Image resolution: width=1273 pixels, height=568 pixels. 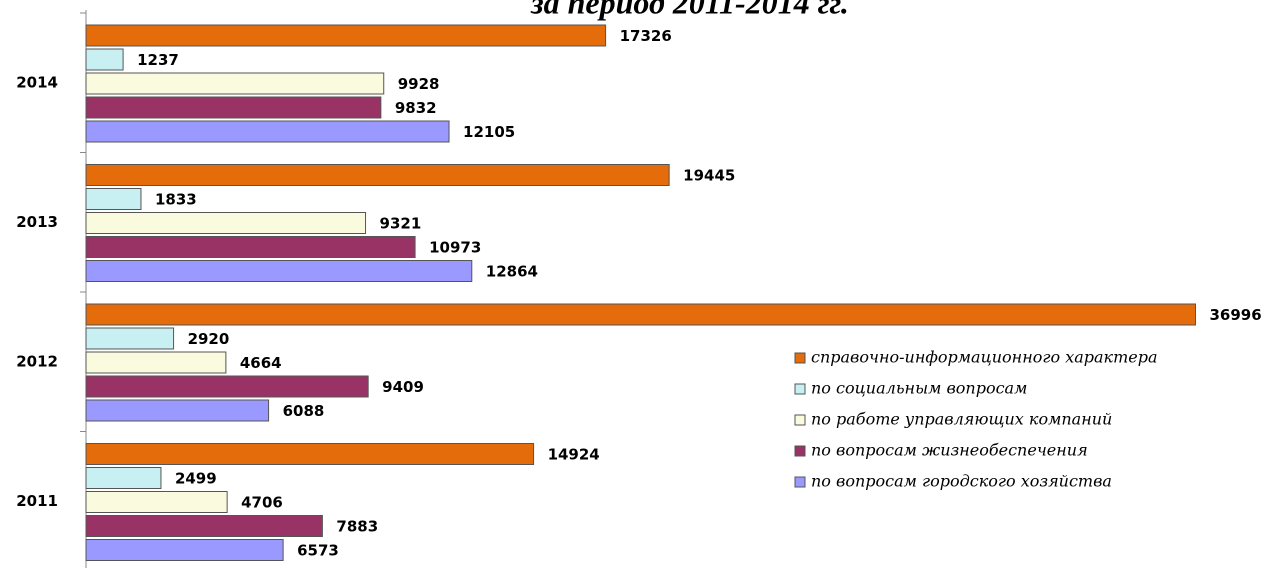 I want to click on legend-label: справочно-информационного характера, so click(x=984, y=357).